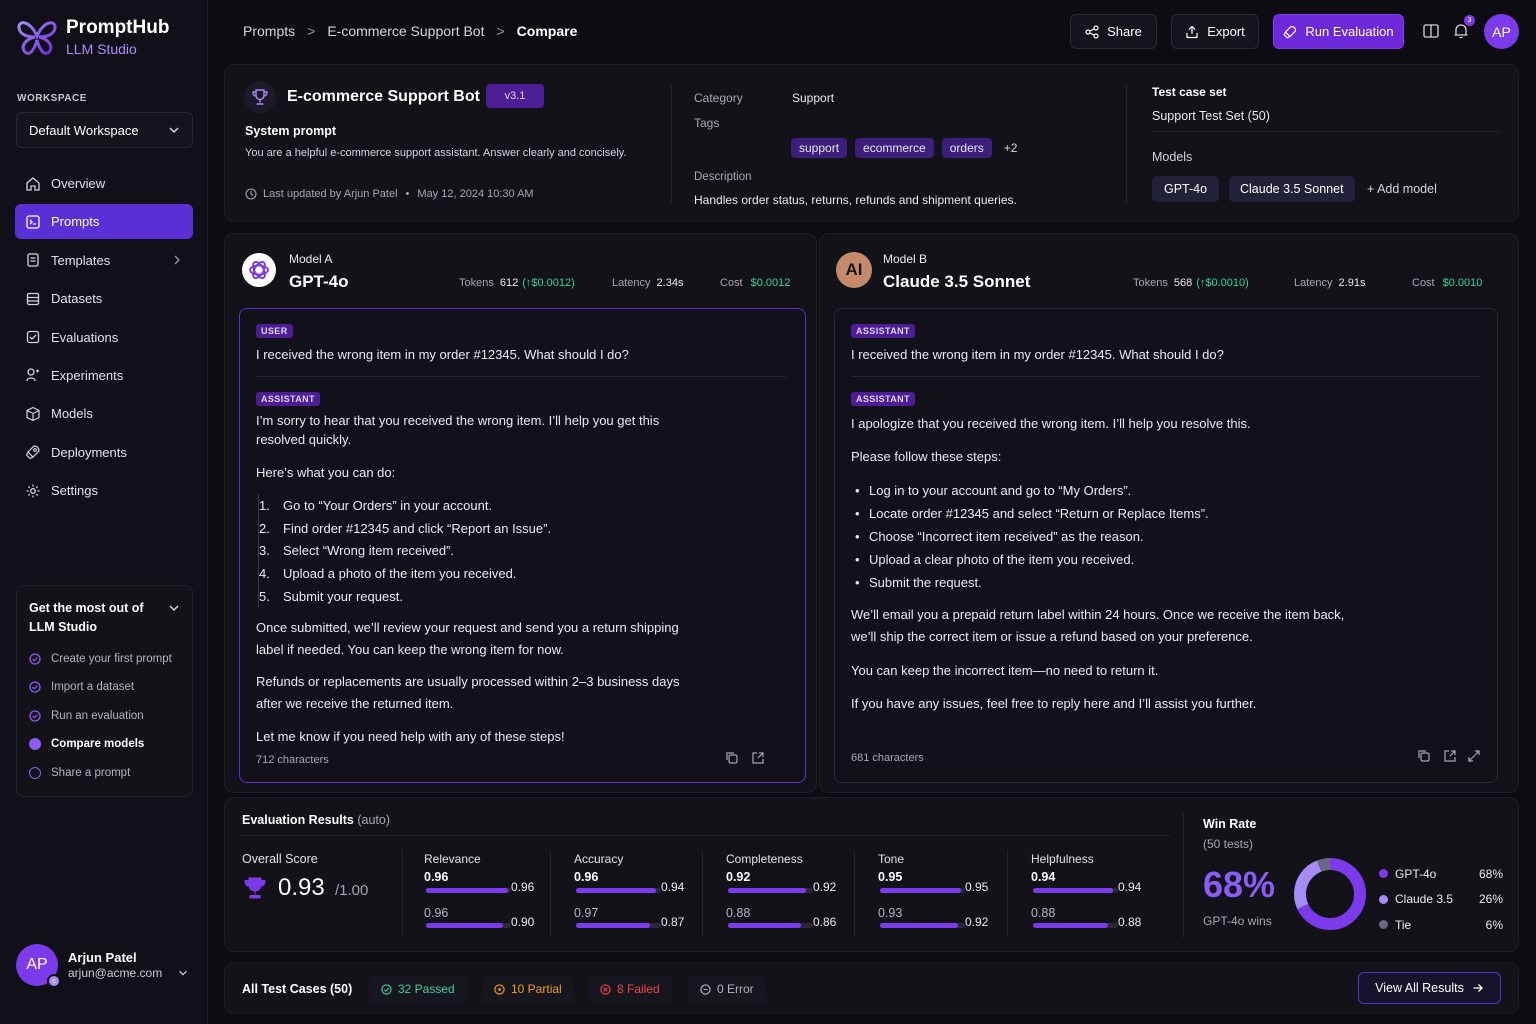 Image resolution: width=1536 pixels, height=1024 pixels. I want to click on model-chip-claude: Claude 3.5 Sonnet, so click(1292, 189).